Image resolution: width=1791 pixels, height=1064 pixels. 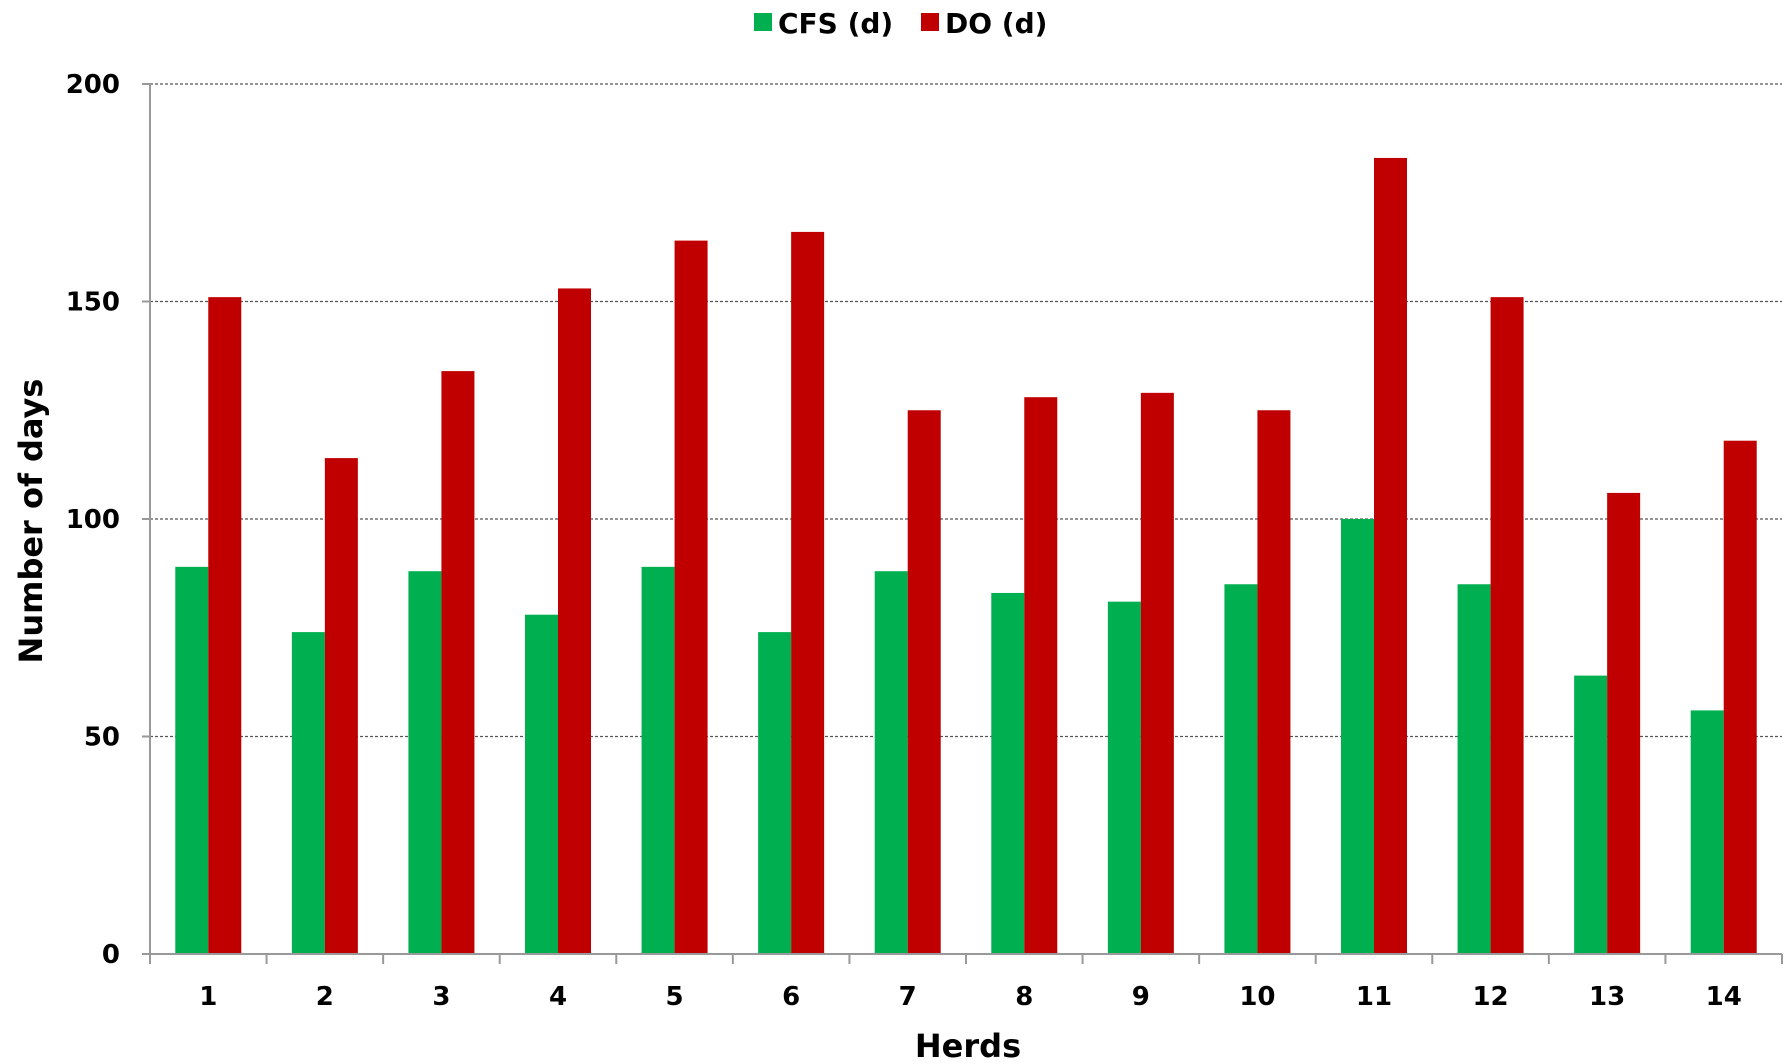 I want to click on x-tick-label-8: 8, so click(x=1024, y=997).